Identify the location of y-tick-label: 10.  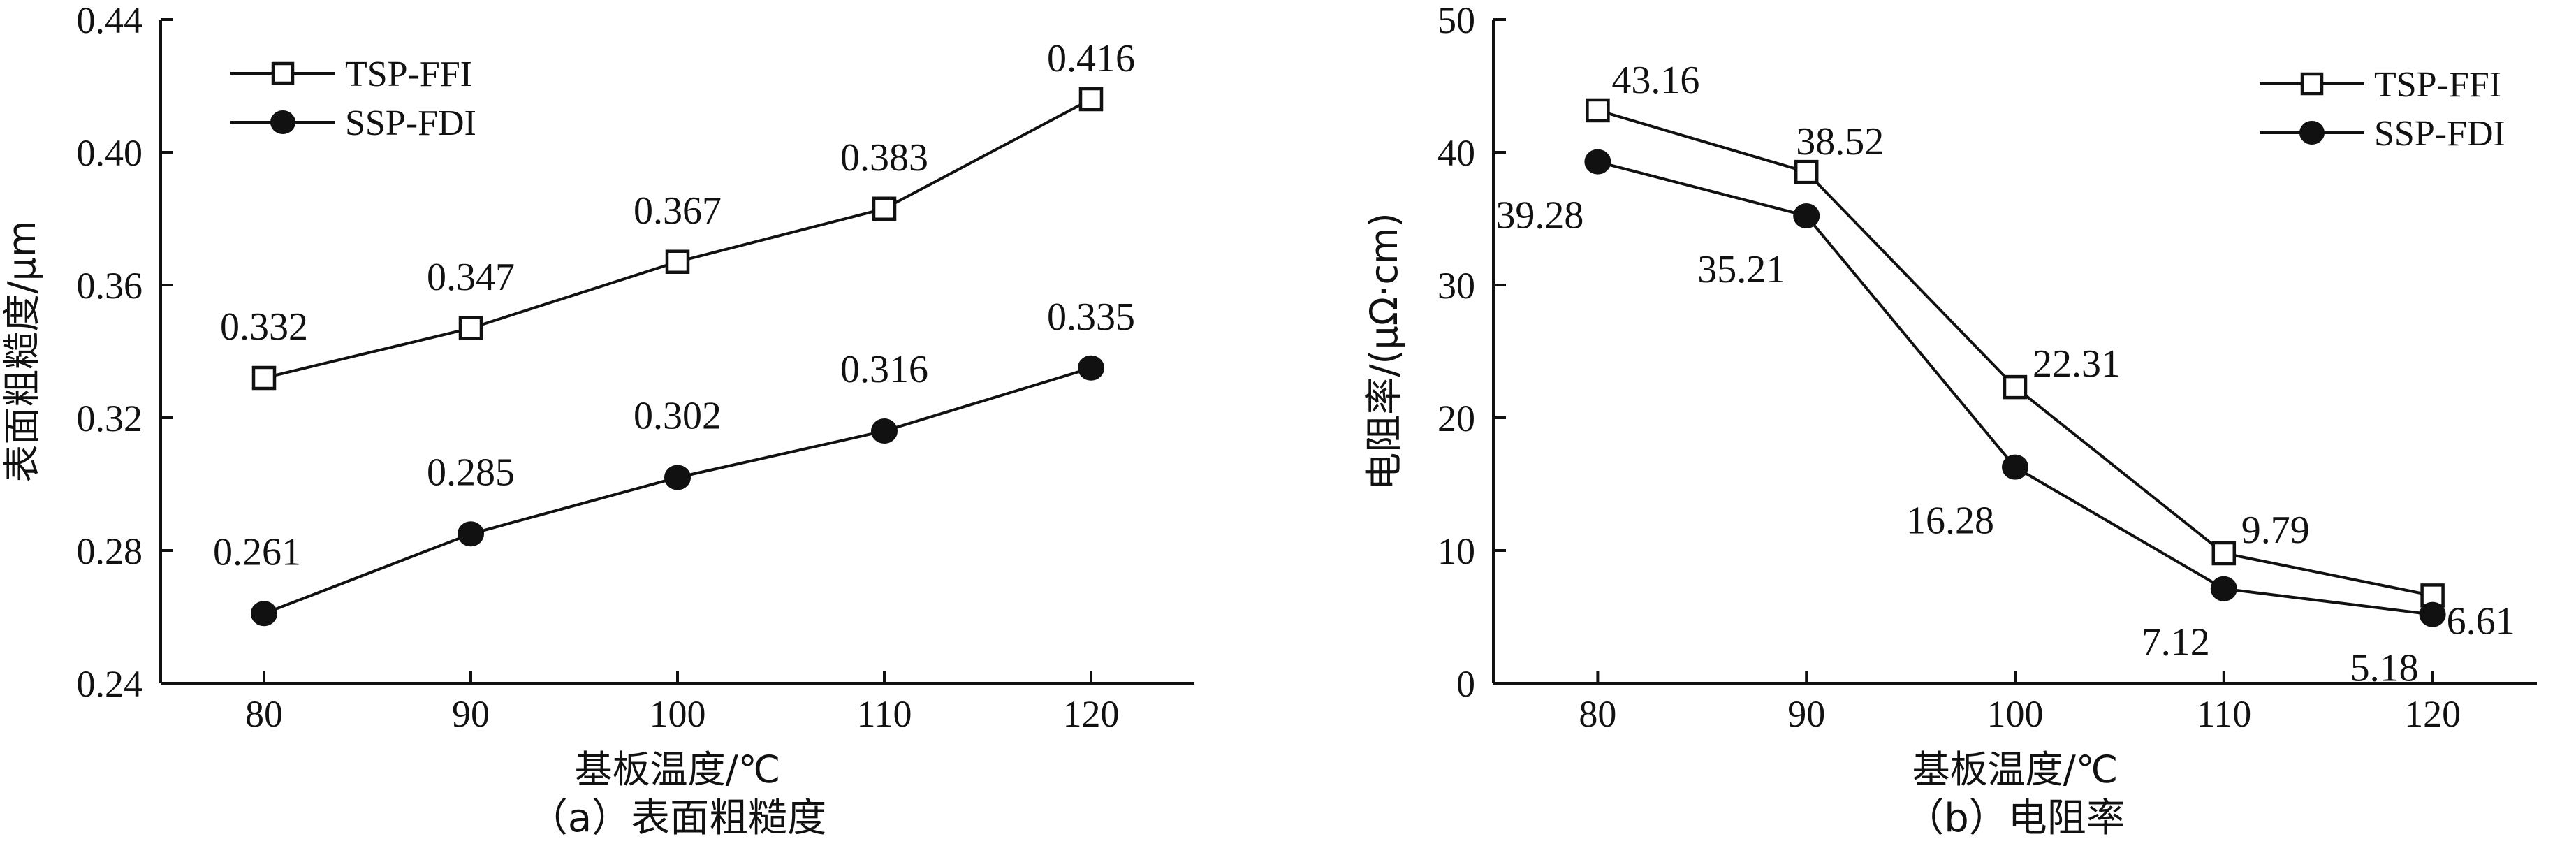
(1456, 551).